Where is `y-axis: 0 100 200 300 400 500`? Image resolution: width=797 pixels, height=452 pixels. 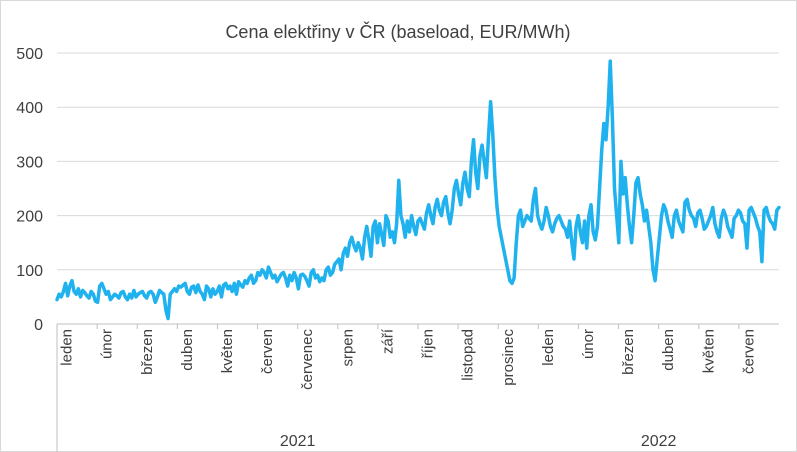
y-axis: 0 100 200 300 400 500 is located at coordinates (29, 190).